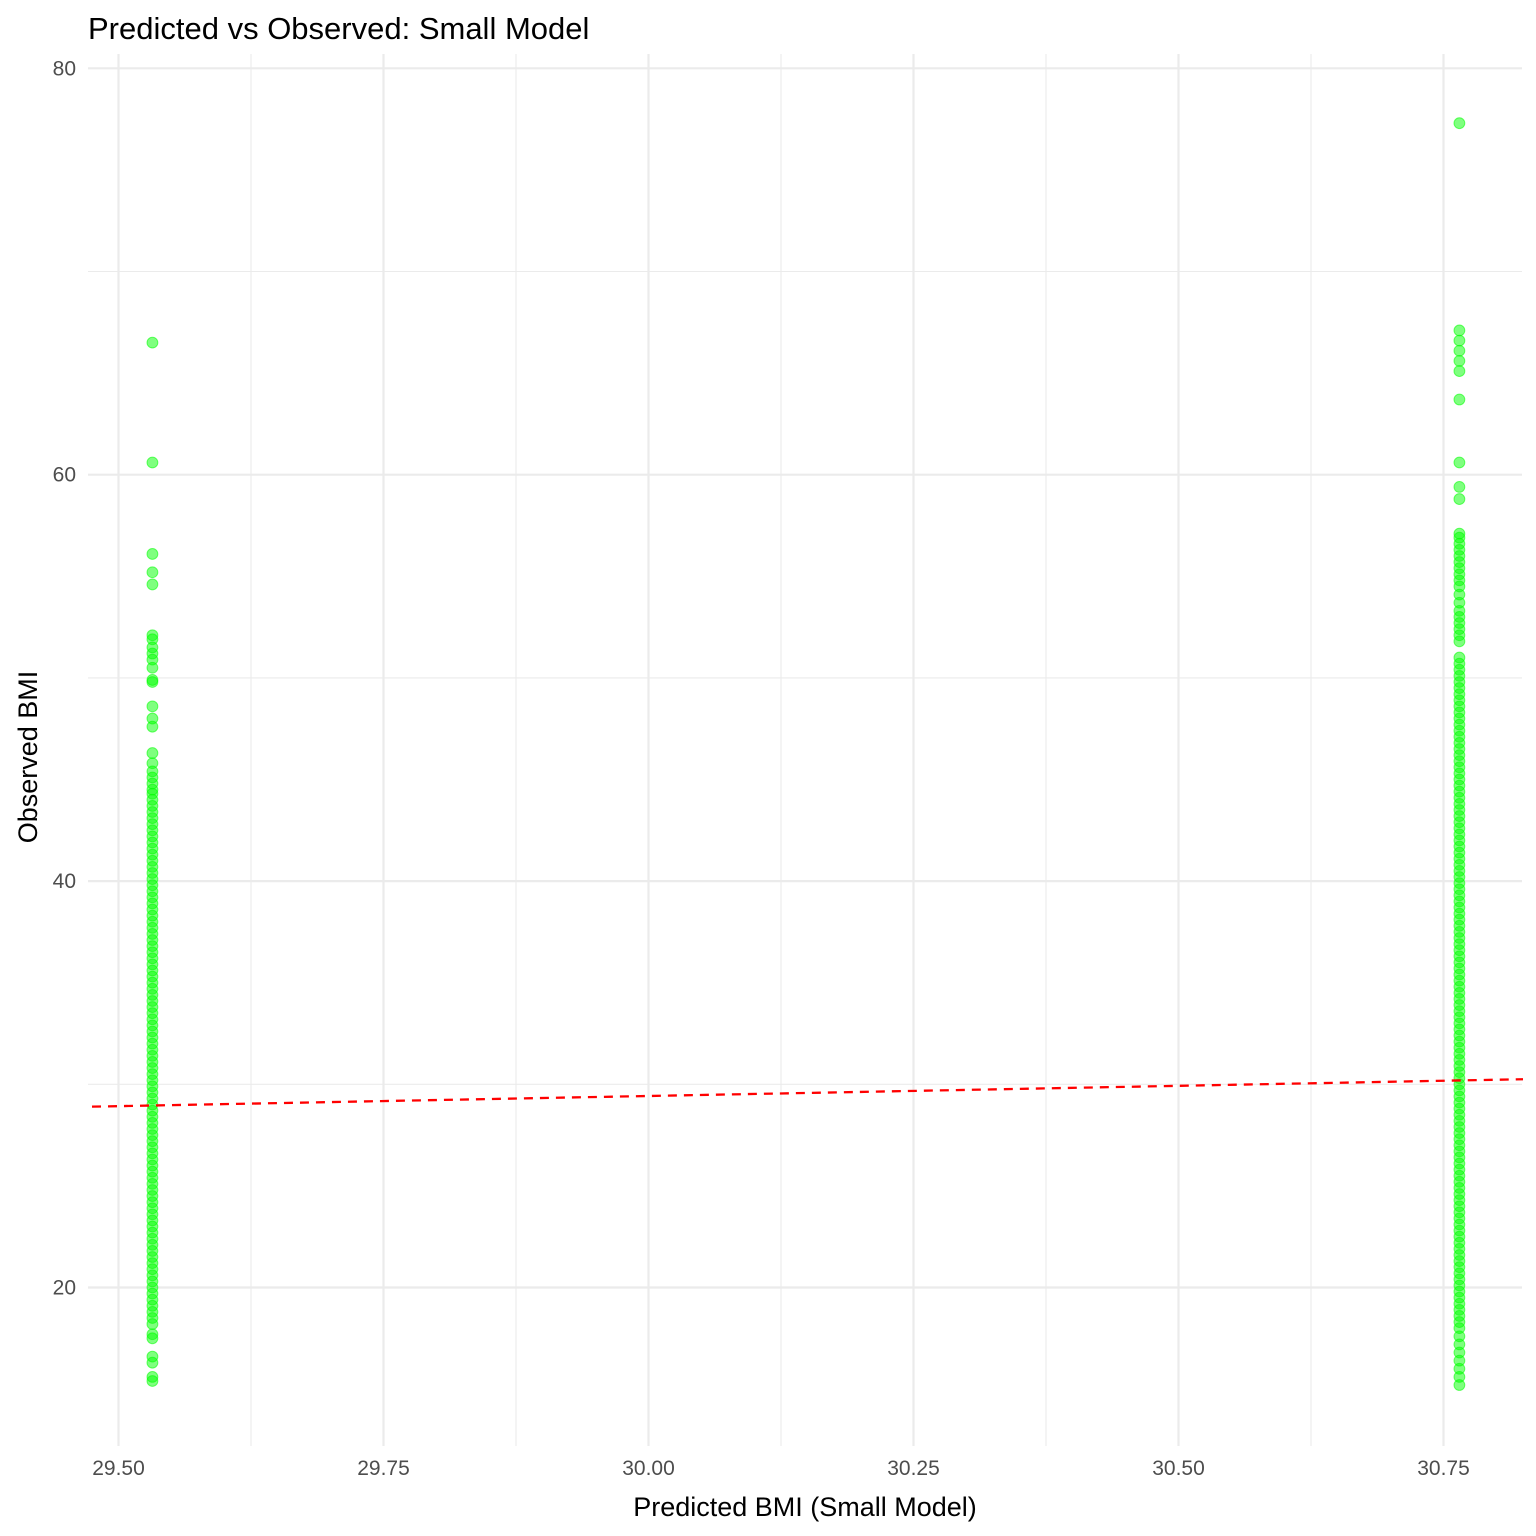 The image size is (1536, 1536). Describe the element at coordinates (805, 1507) in the screenshot. I see `x-axis-title: Predicted BMI (Small Model)` at that location.